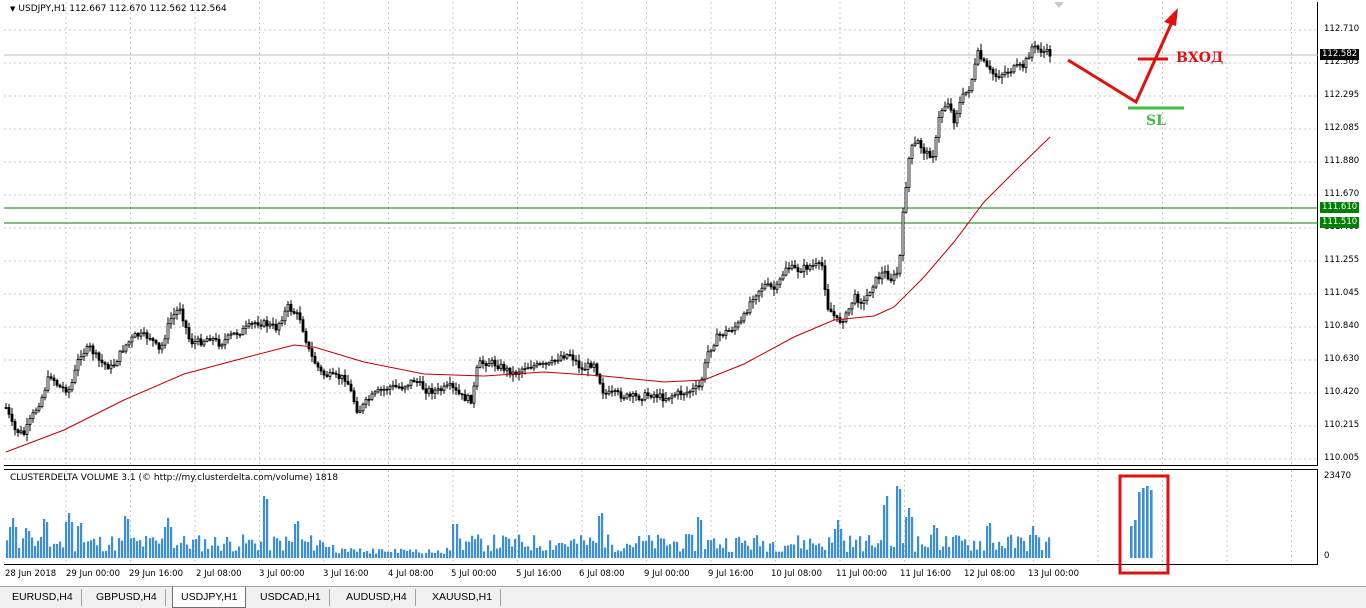 Image resolution: width=1366 pixels, height=608 pixels. I want to click on price-axis-label: 111.255, so click(1342, 260).